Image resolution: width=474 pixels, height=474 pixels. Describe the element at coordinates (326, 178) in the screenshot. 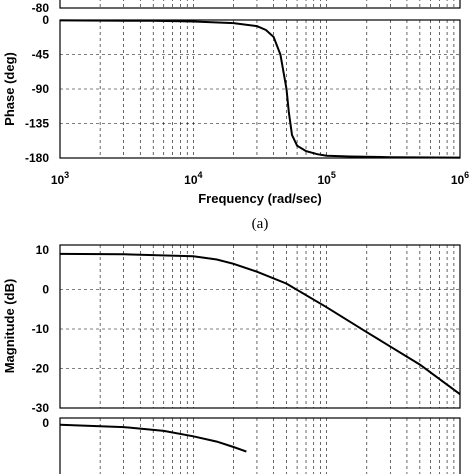

I see `x-tick-label: 10⁵` at that location.